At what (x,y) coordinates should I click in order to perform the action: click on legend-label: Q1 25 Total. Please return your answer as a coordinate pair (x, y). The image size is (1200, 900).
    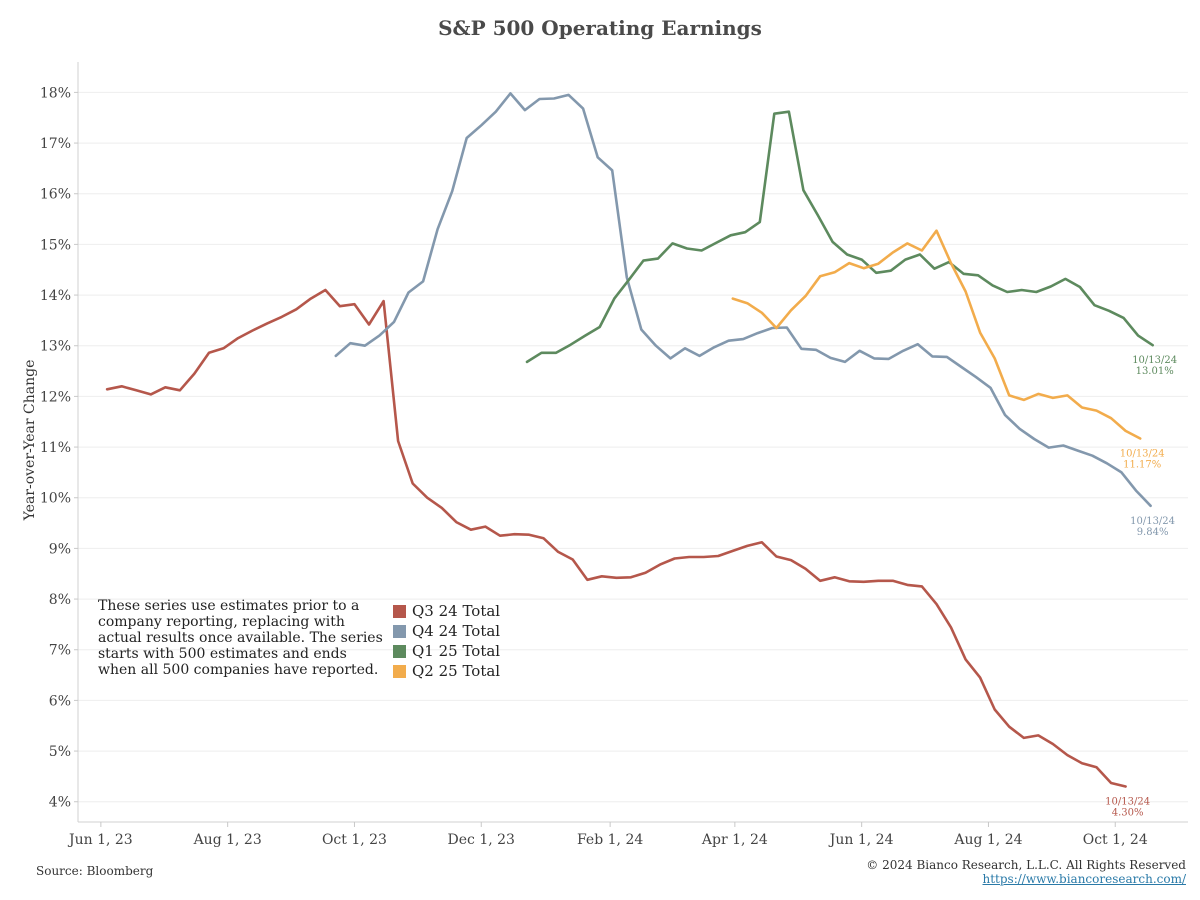
    Looking at the image, I should click on (456, 651).